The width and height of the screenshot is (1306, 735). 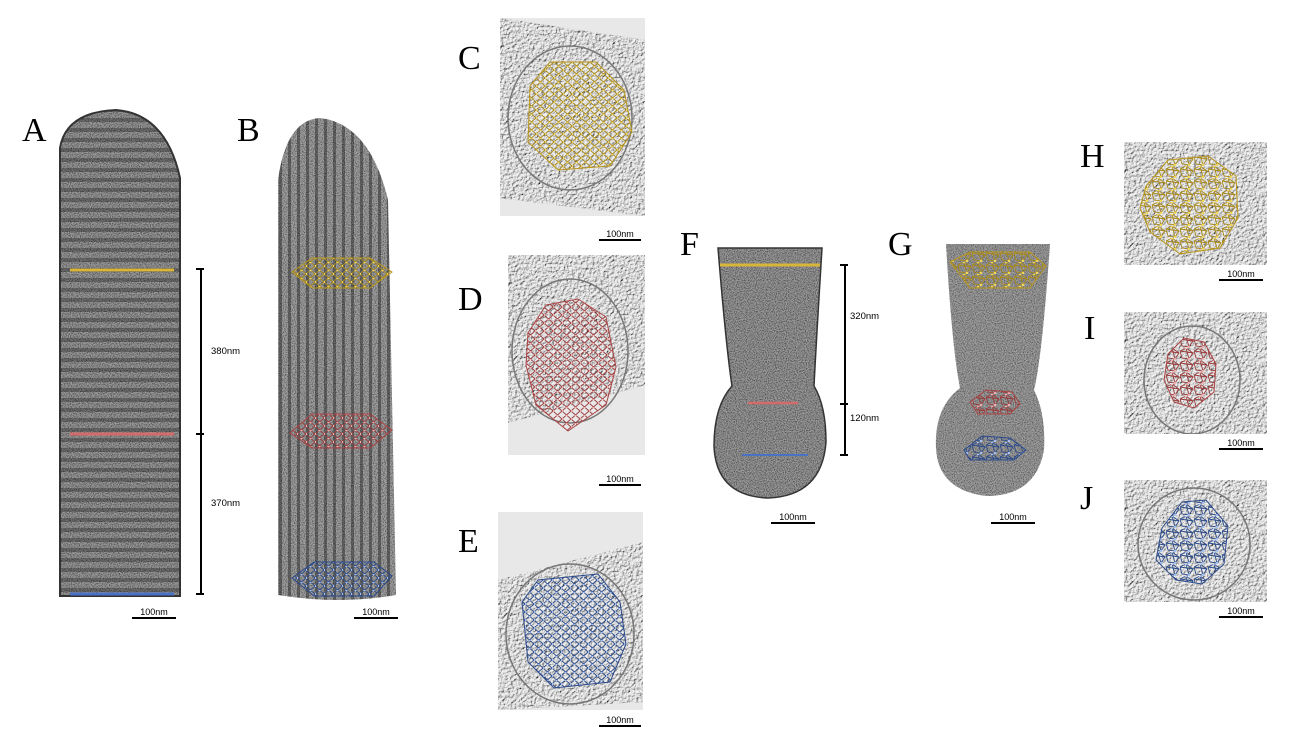 What do you see at coordinates (1195, 373) in the screenshot?
I see `cross-section-image-i` at bounding box center [1195, 373].